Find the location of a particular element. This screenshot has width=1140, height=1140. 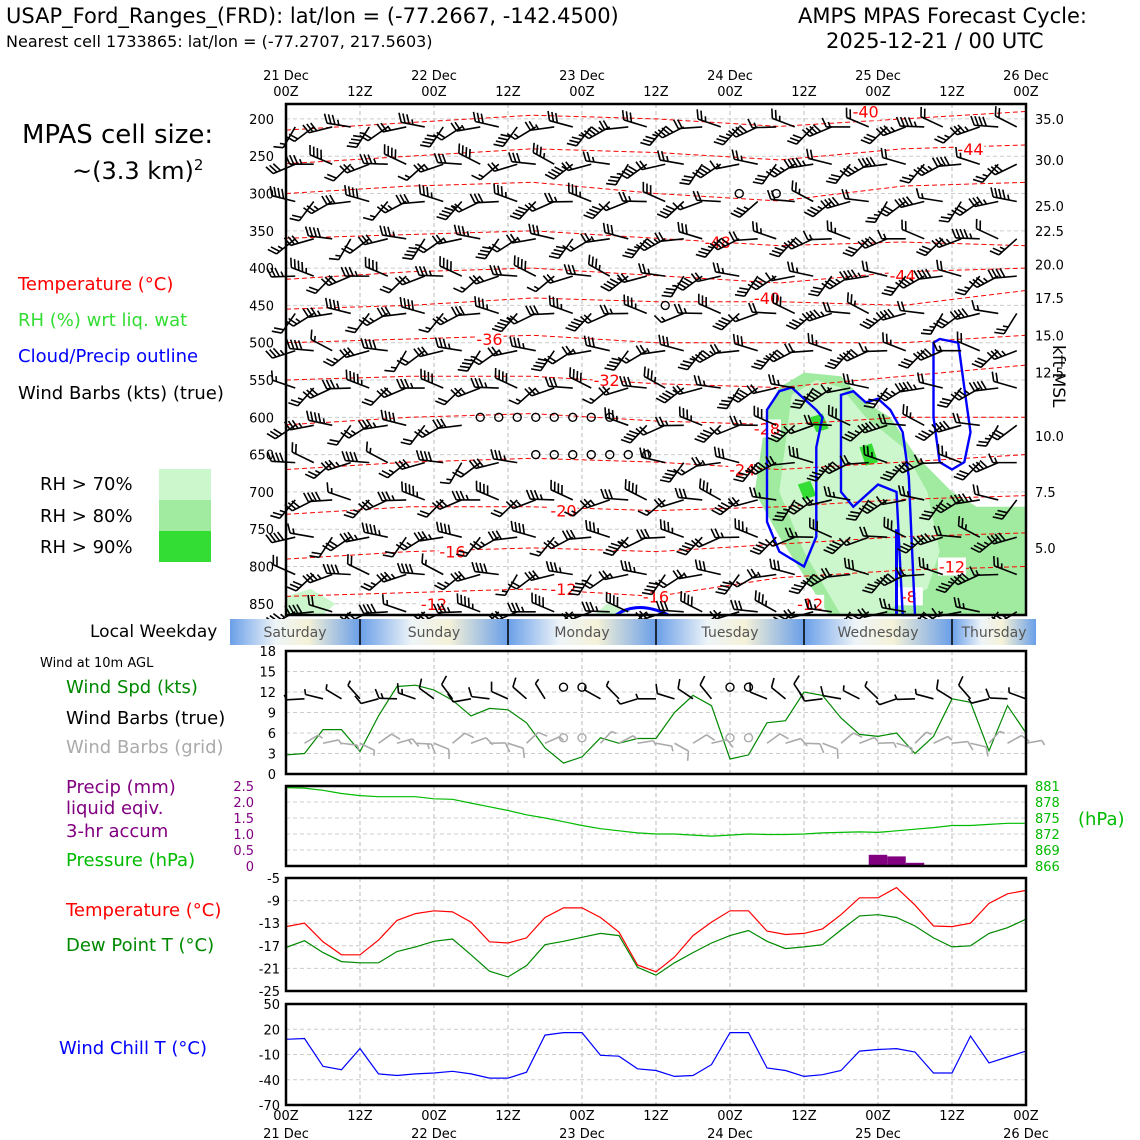

bottom-date-label: 24 Dec is located at coordinates (730, 1133).